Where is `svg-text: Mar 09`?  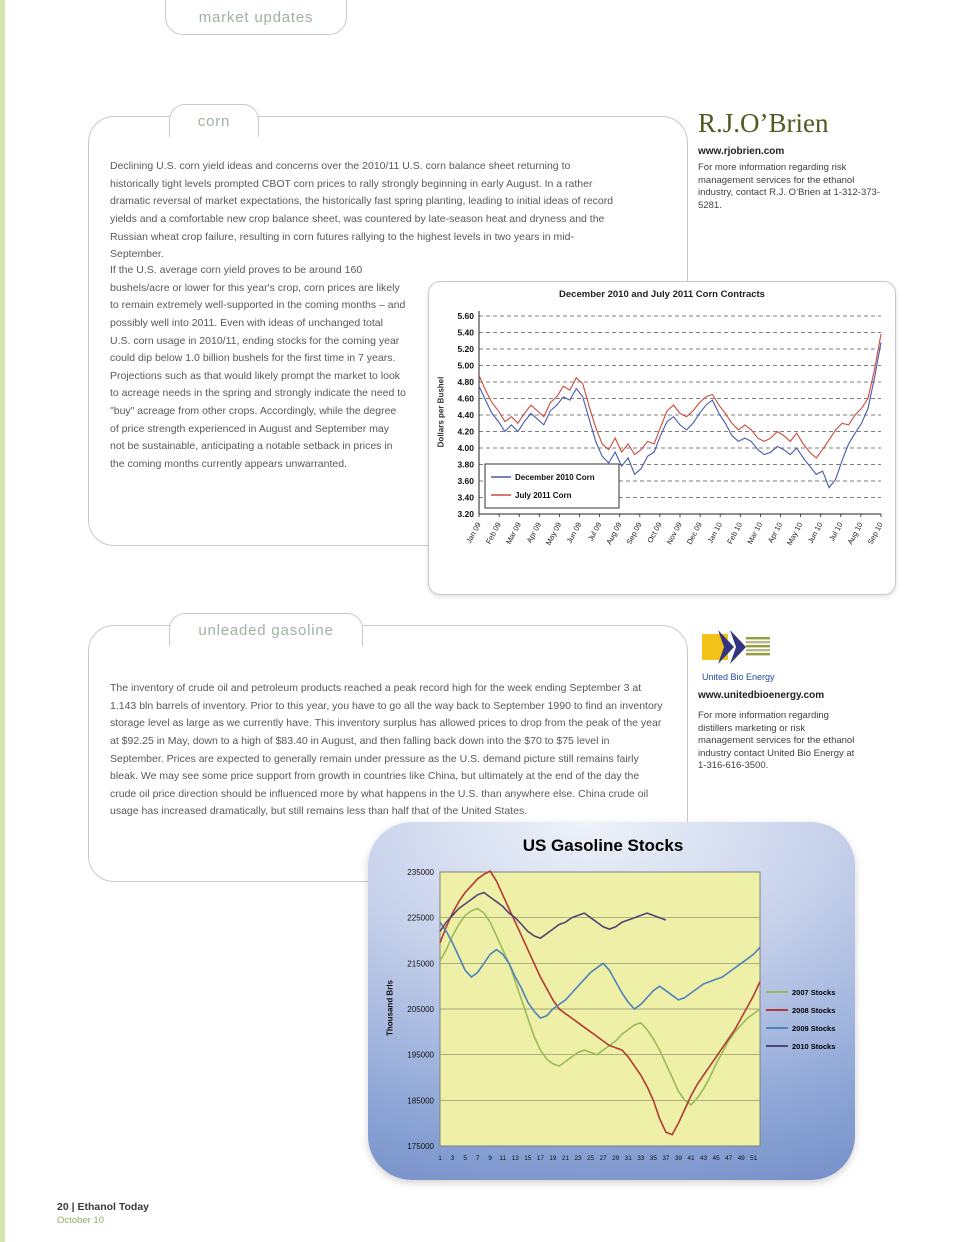 svg-text: Mar 09 is located at coordinates (513, 533).